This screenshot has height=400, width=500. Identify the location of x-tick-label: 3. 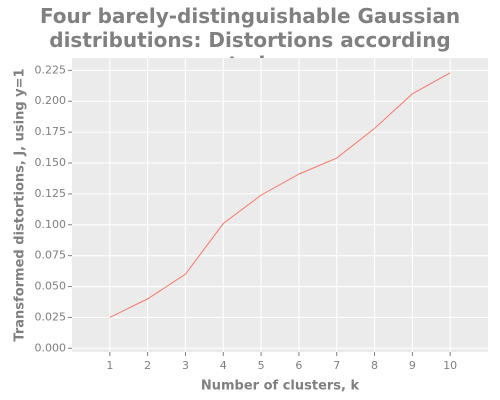
(185, 365).